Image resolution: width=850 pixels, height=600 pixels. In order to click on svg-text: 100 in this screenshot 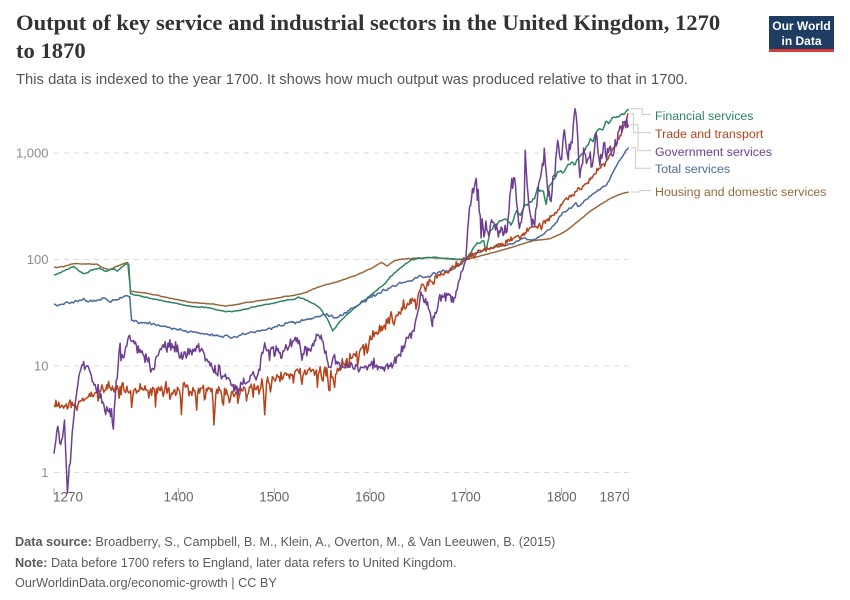, I will do `click(38, 259)`.